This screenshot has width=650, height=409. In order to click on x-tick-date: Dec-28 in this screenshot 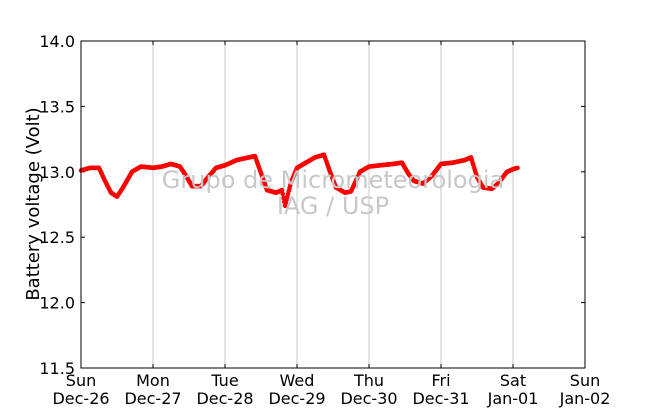, I will do `click(224, 398)`.